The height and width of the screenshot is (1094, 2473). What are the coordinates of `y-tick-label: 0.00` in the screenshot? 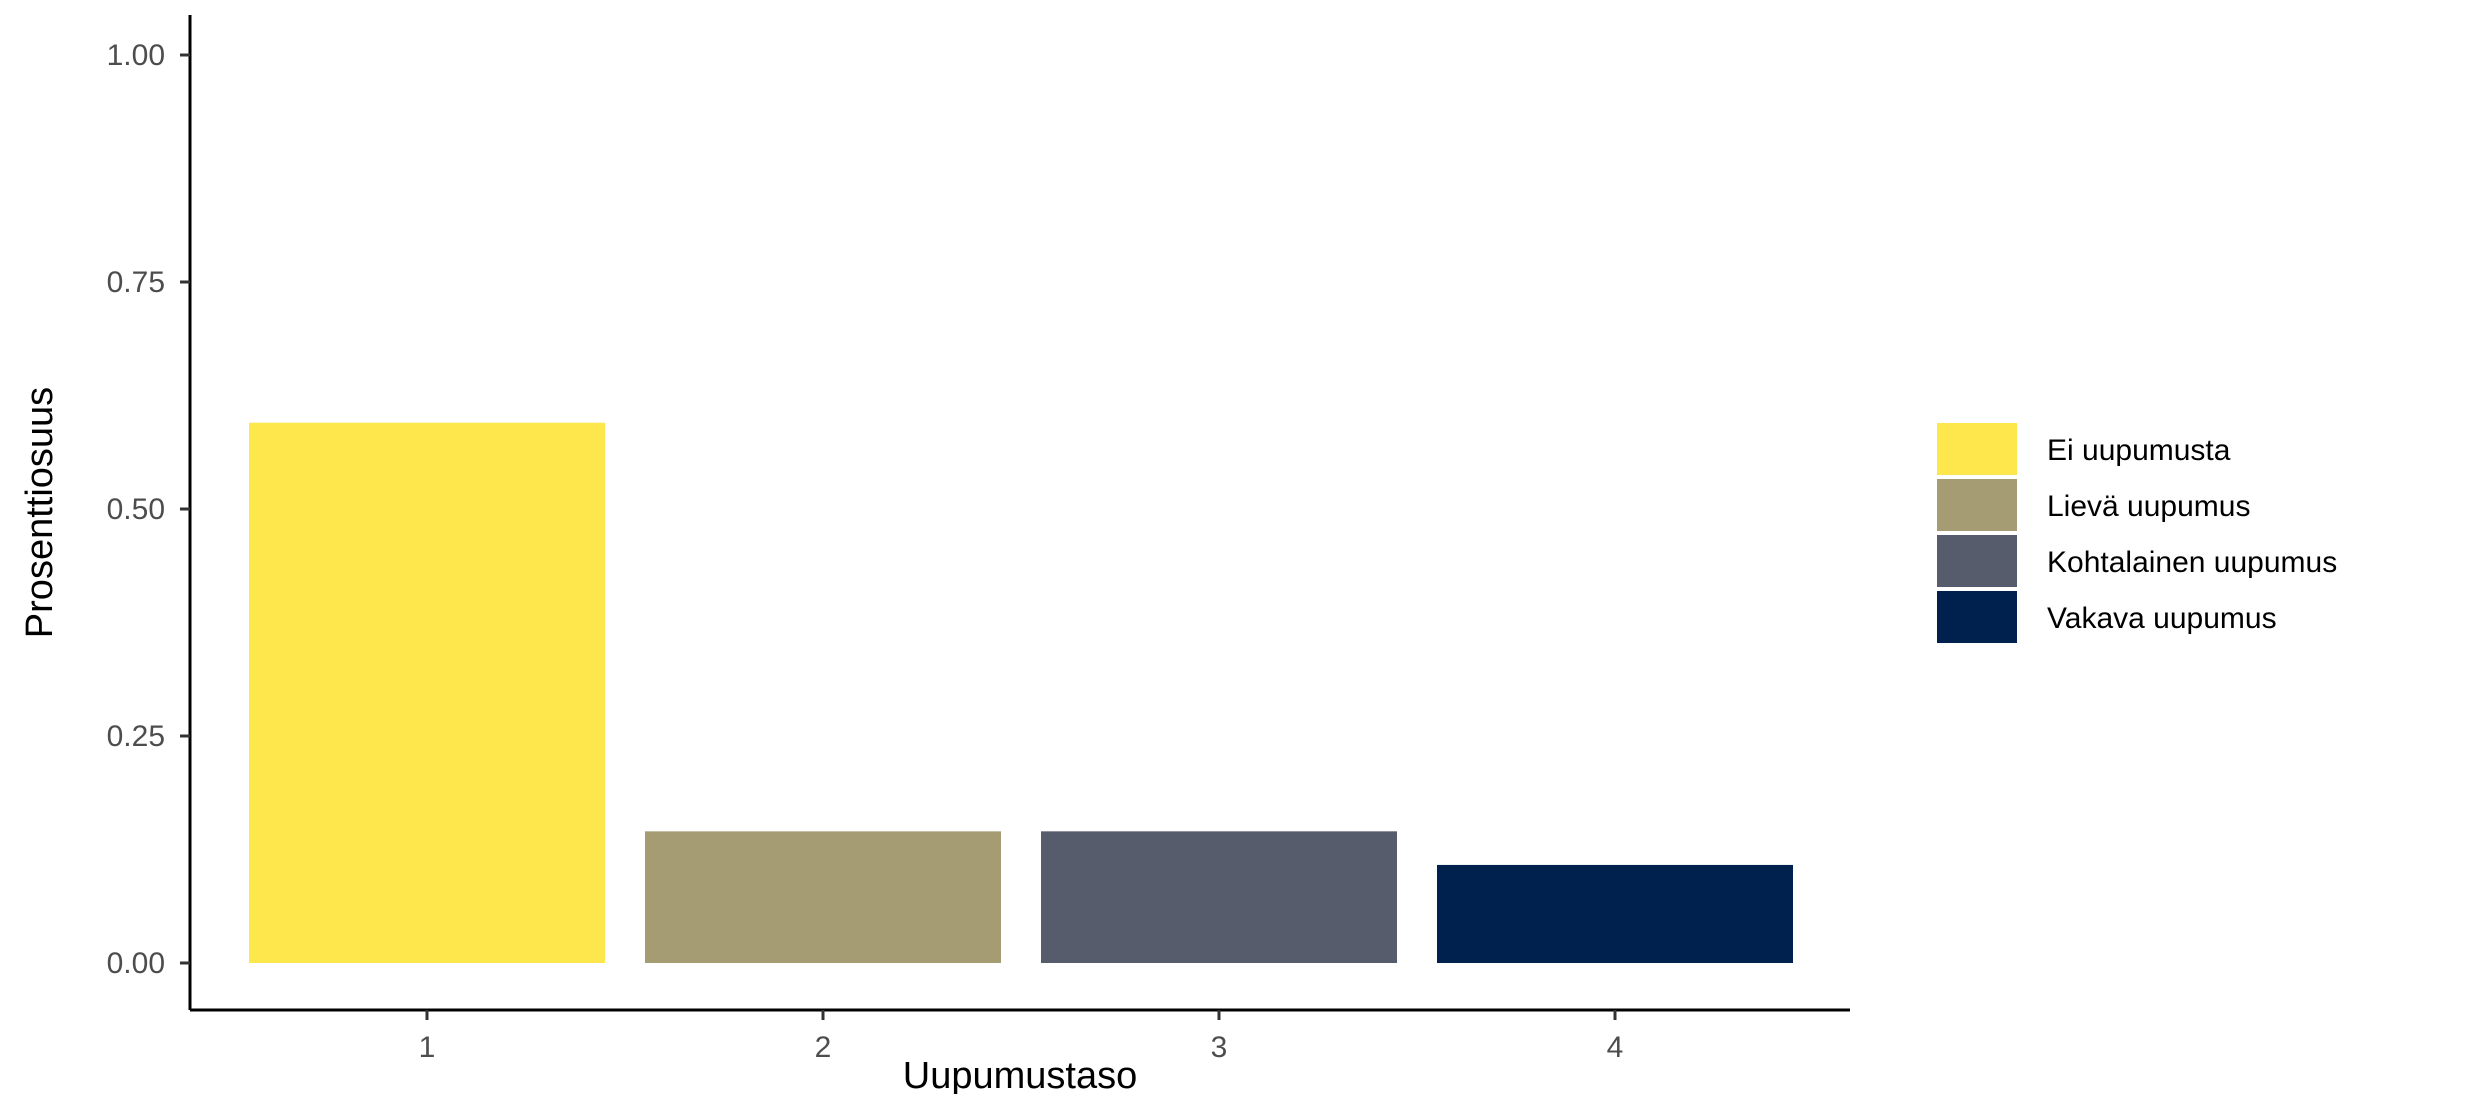 It's located at (136, 963).